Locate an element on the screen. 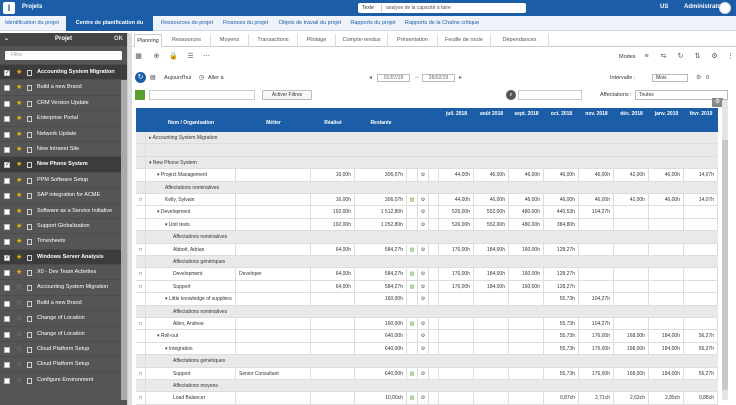 This screenshot has width=736, height=405. column-header: févr. 2019 is located at coordinates (701, 114).